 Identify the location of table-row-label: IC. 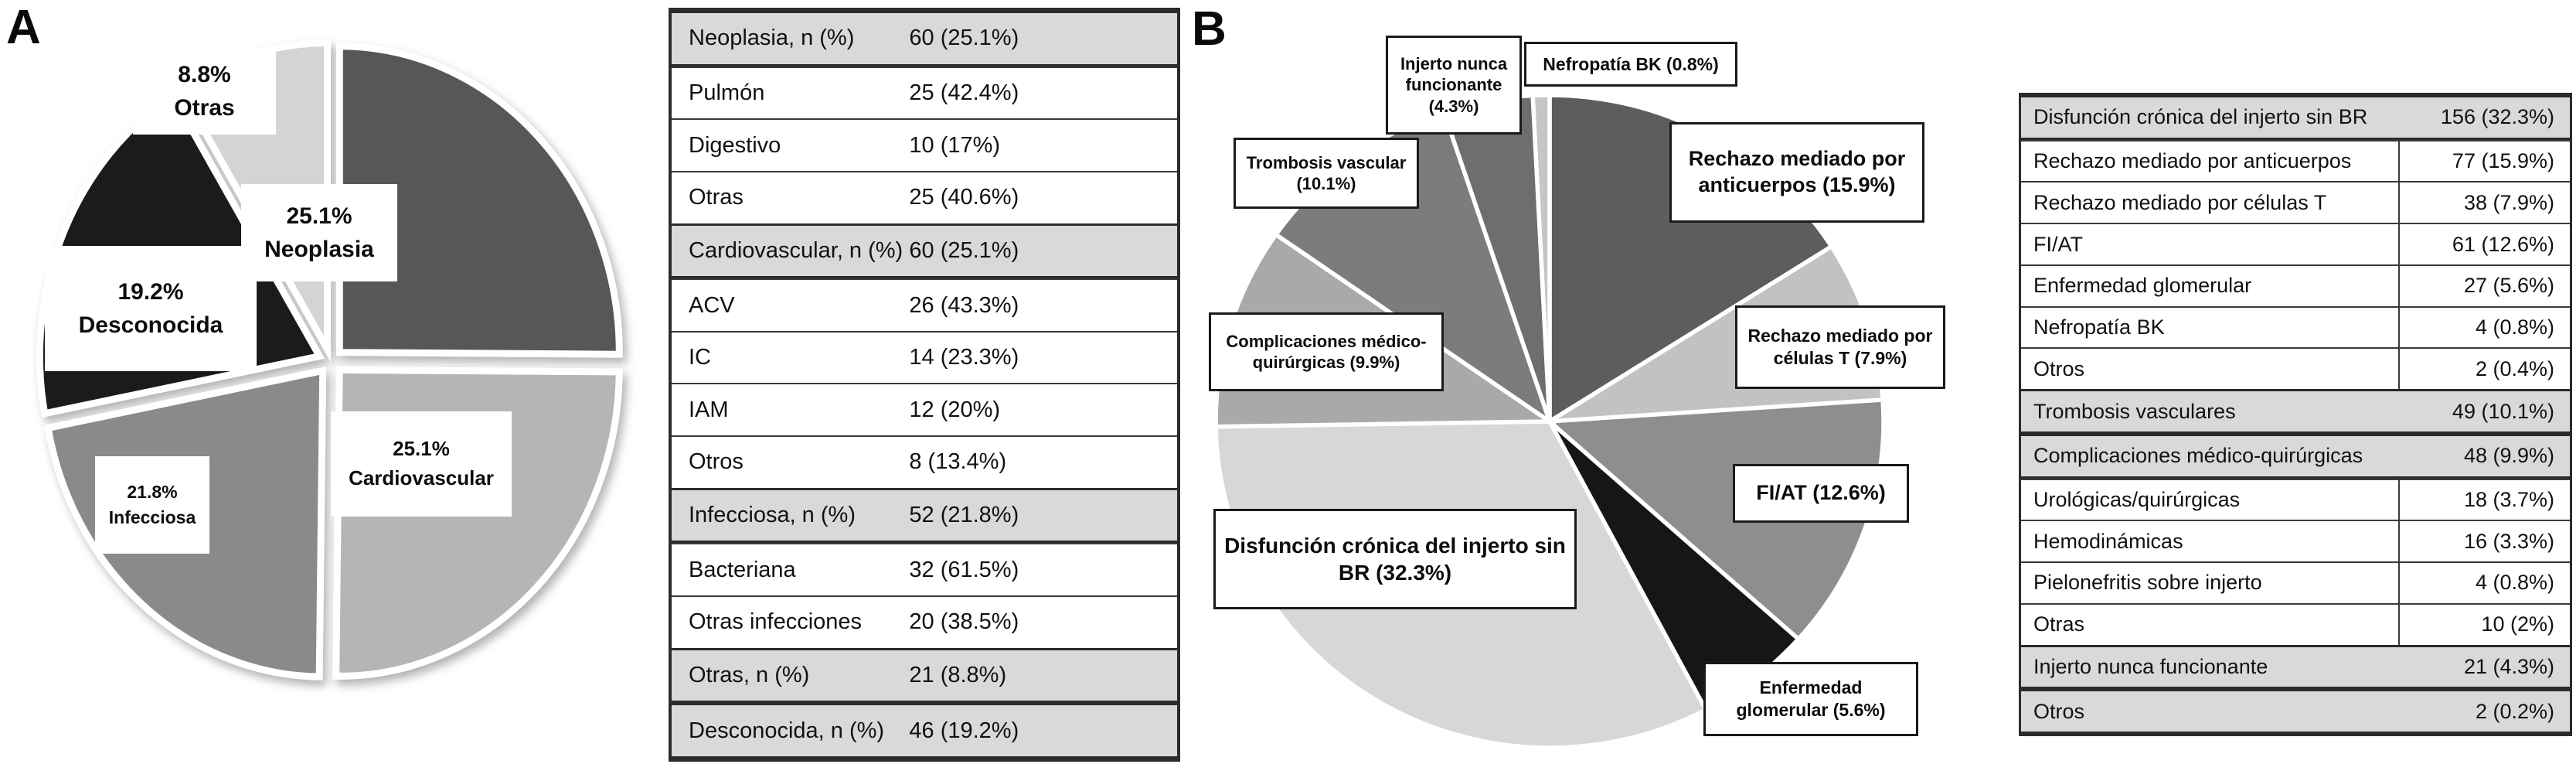
(700, 357).